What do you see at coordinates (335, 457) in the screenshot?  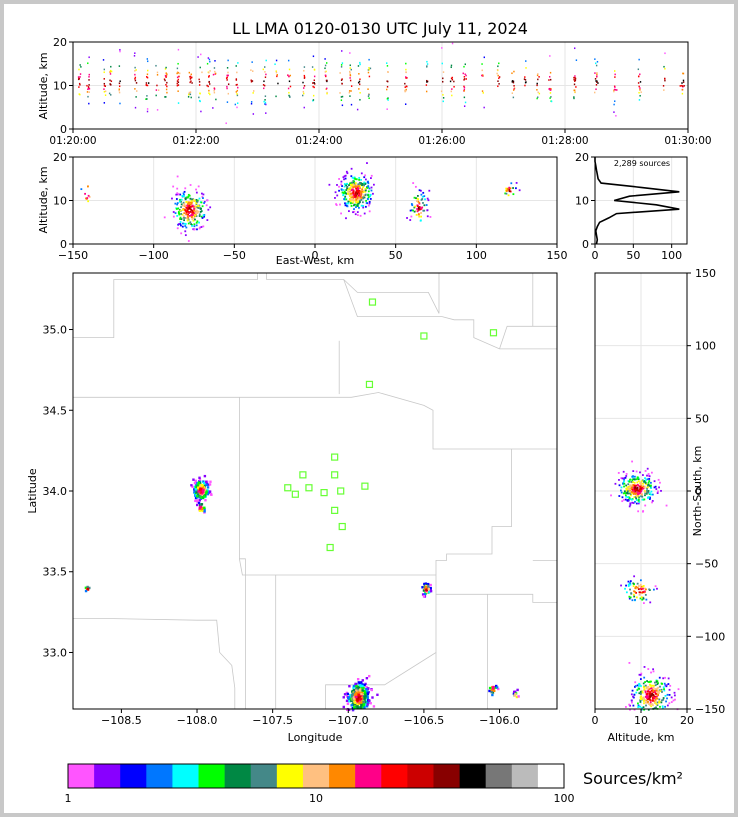 I see `lma-station-marker` at bounding box center [335, 457].